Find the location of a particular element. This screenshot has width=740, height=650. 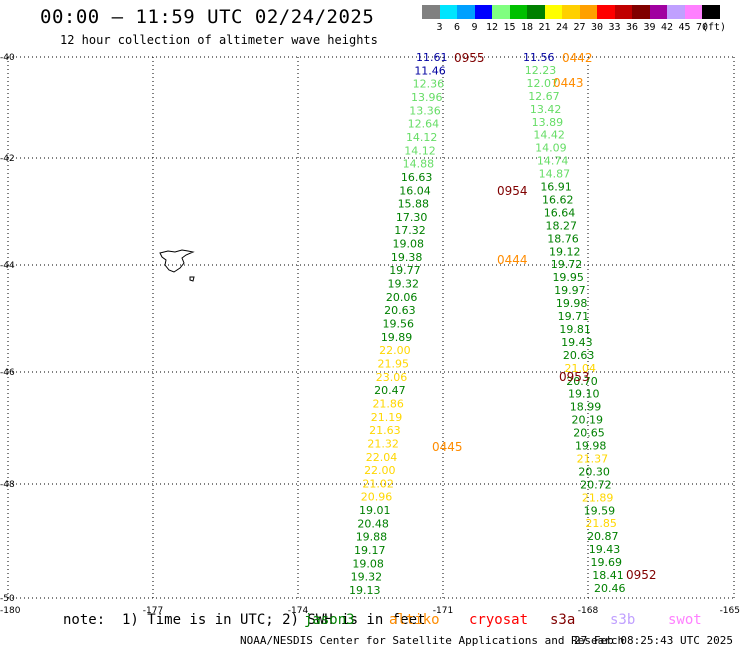

wave-height-reading: 12.67 is located at coordinates (544, 96).